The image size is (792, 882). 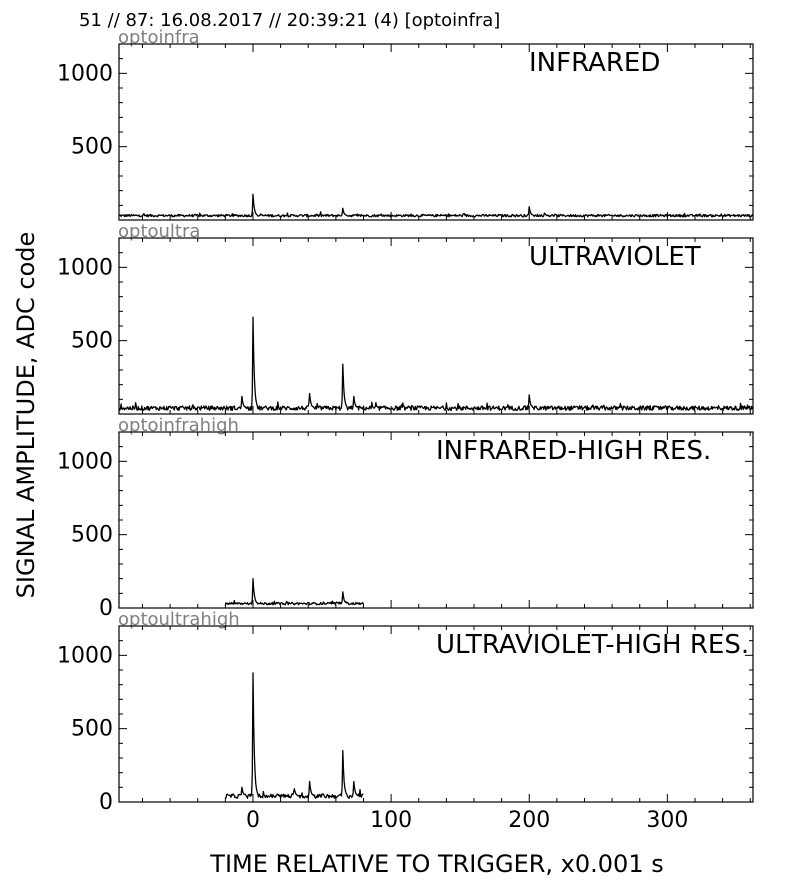 What do you see at coordinates (667, 820) in the screenshot?
I see `x-tick-label: 300` at bounding box center [667, 820].